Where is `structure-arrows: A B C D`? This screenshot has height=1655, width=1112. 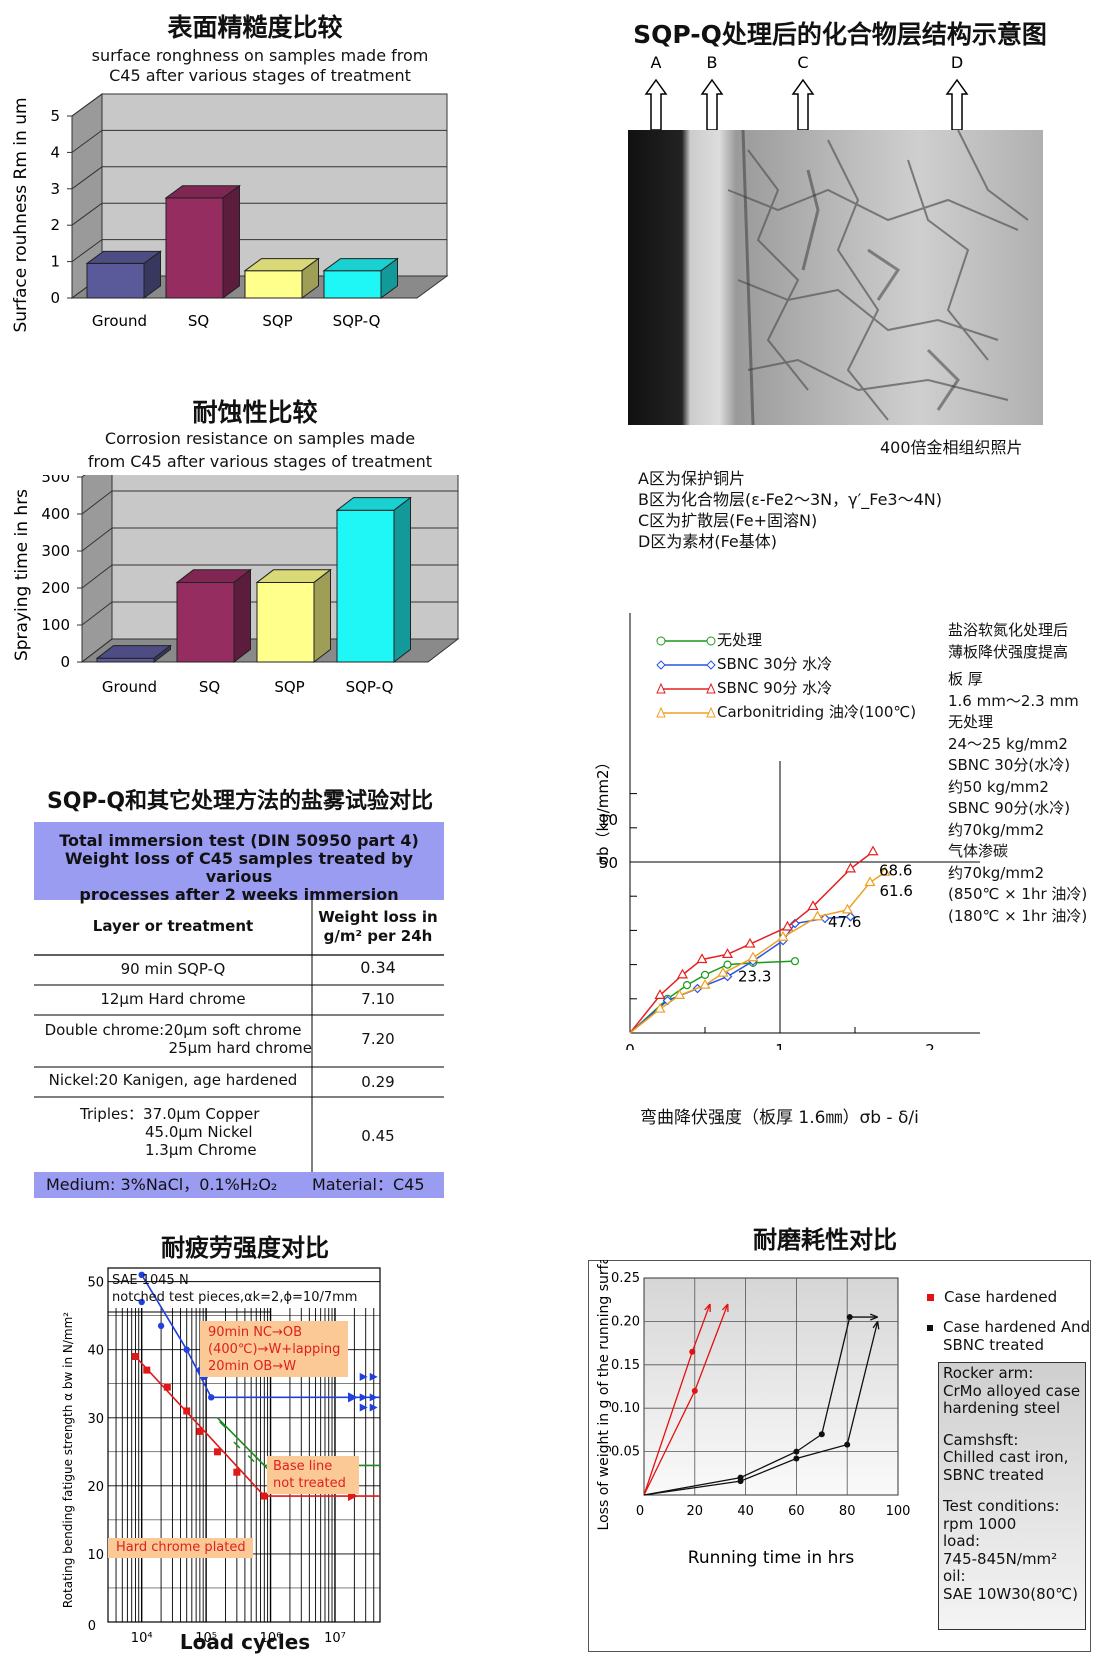
structure-arrows: A B C D is located at coordinates (806, 92).